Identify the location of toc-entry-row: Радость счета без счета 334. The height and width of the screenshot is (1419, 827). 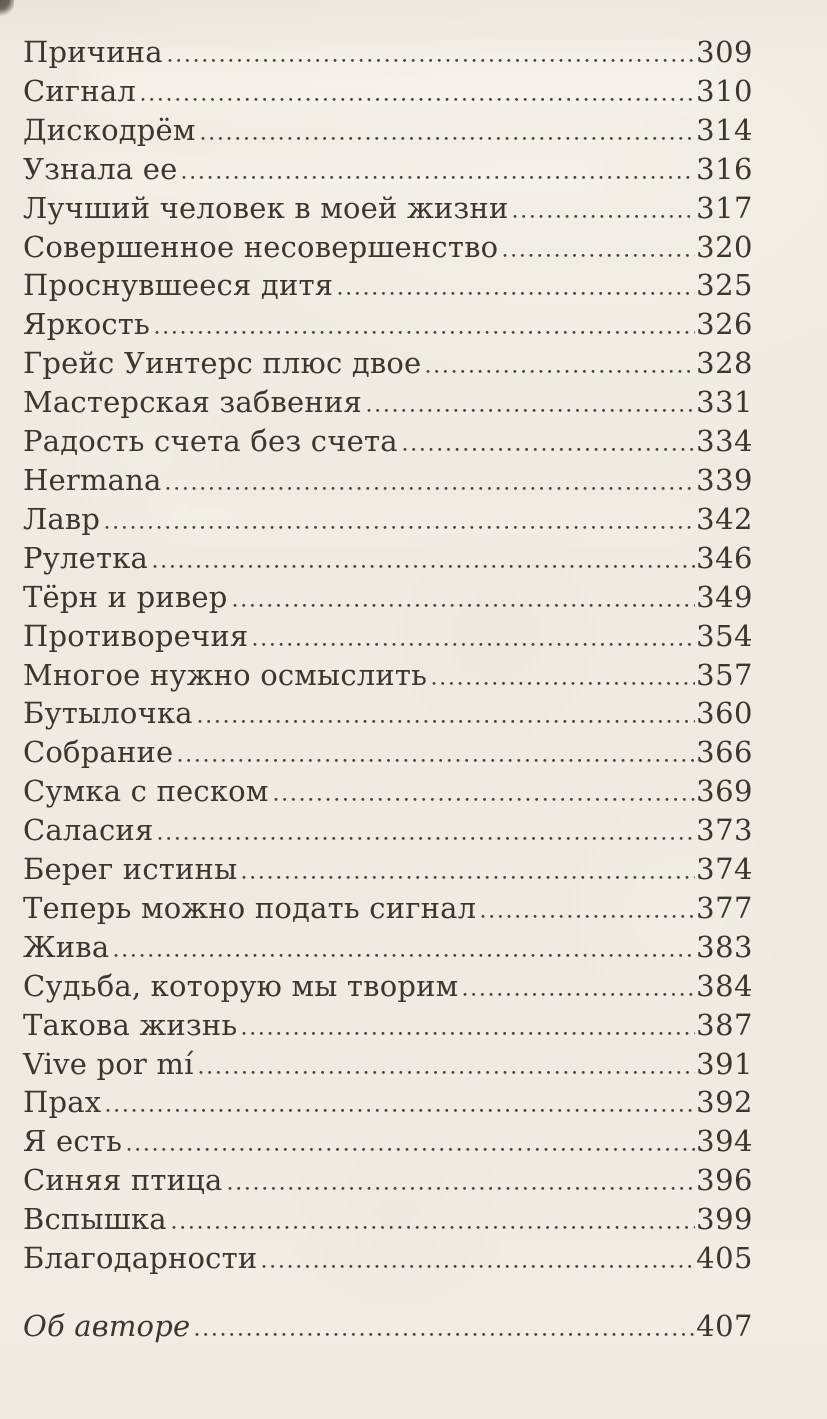
(388, 441).